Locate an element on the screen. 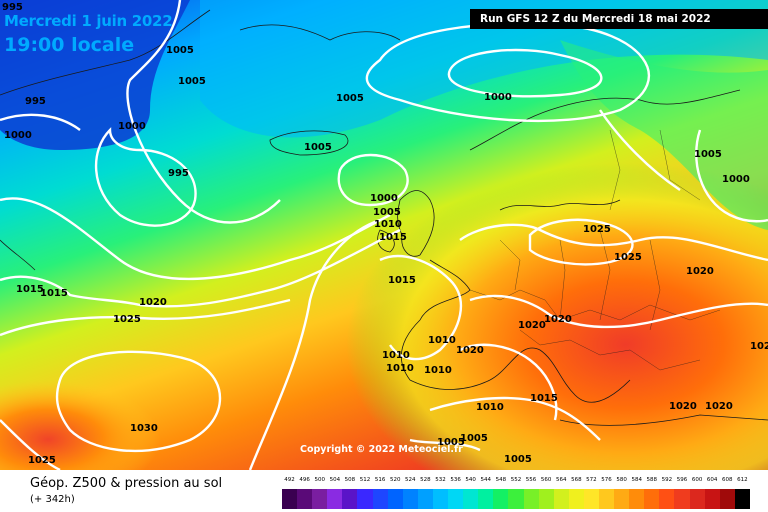 Image resolution: width=768 pixels, height=512 pixels. green-band-ne is located at coordinates (664, 135).